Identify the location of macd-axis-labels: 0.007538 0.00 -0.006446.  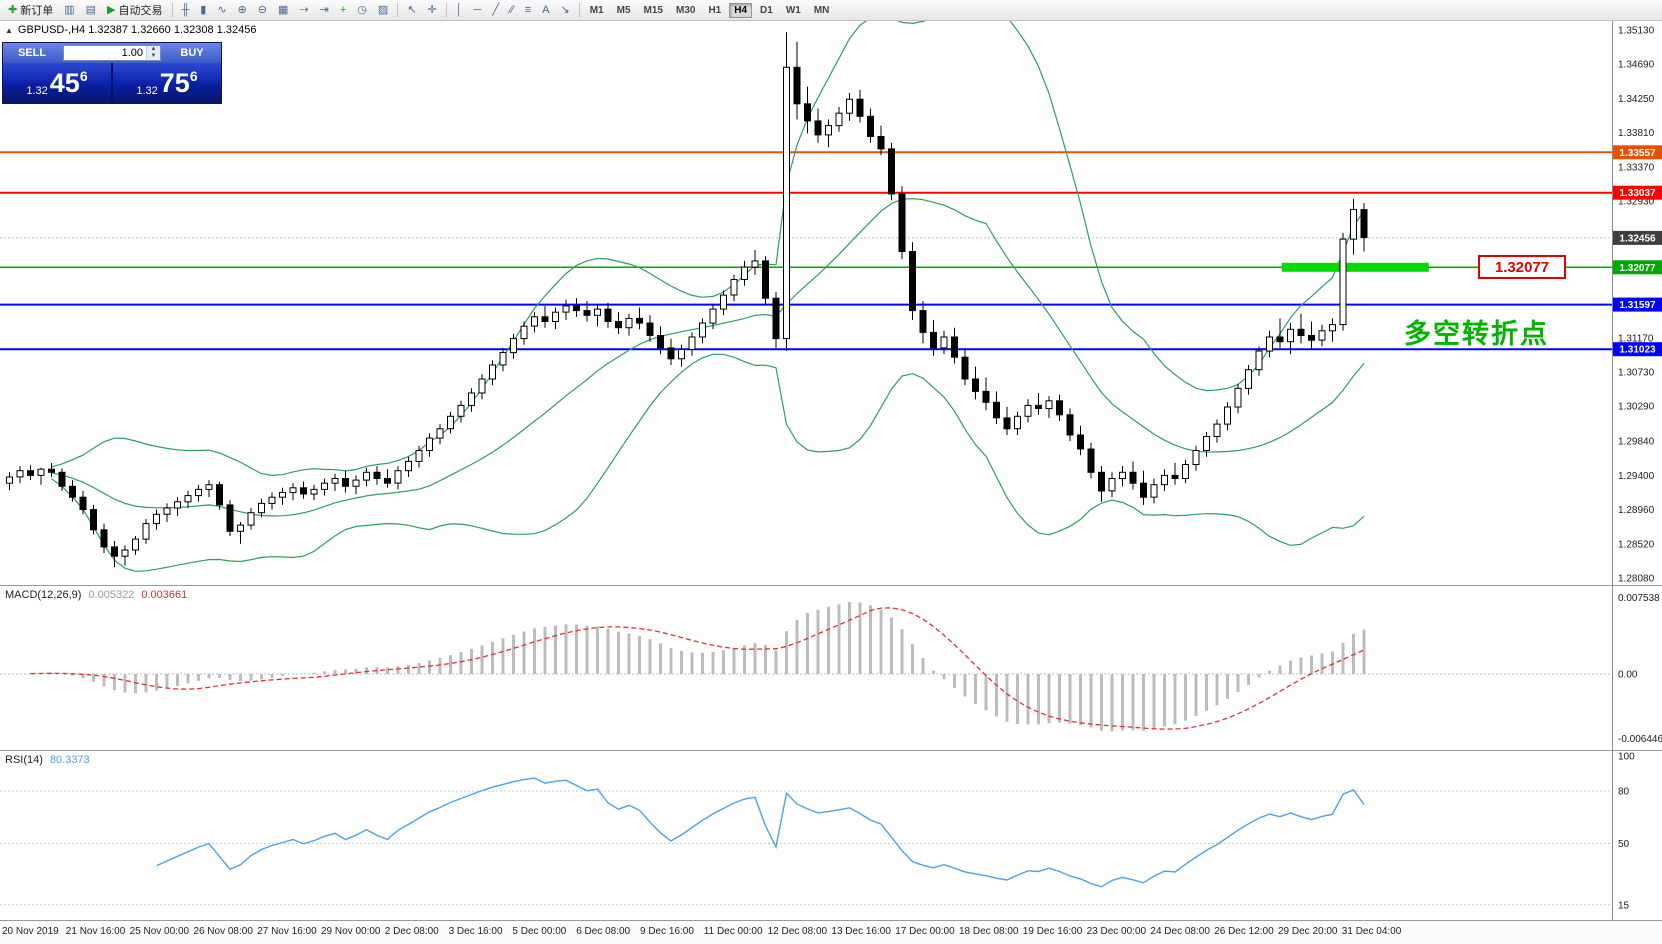
(1640, 669).